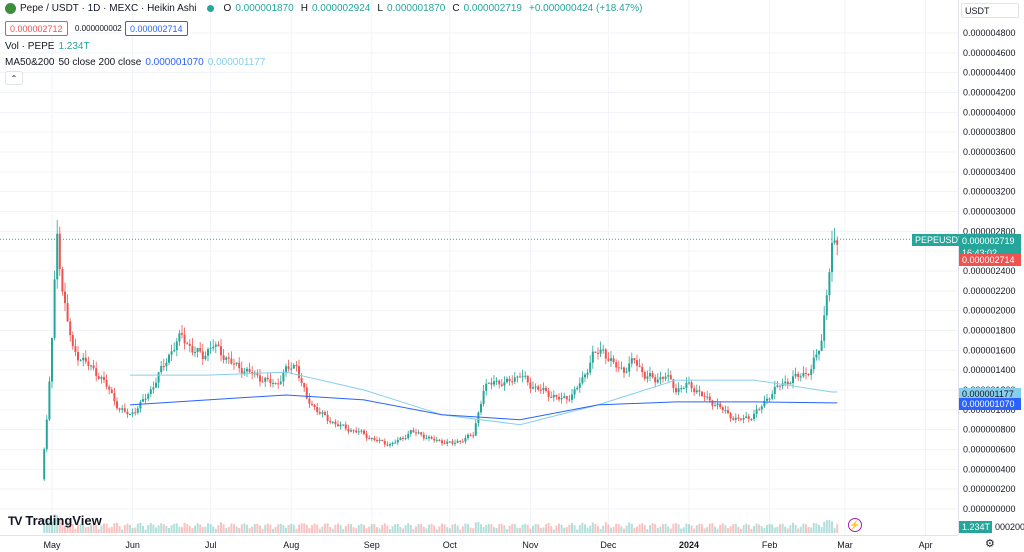 The height and width of the screenshot is (552, 1024). What do you see at coordinates (36, 28) in the screenshot?
I see `sell-price-button: 0.000002712` at bounding box center [36, 28].